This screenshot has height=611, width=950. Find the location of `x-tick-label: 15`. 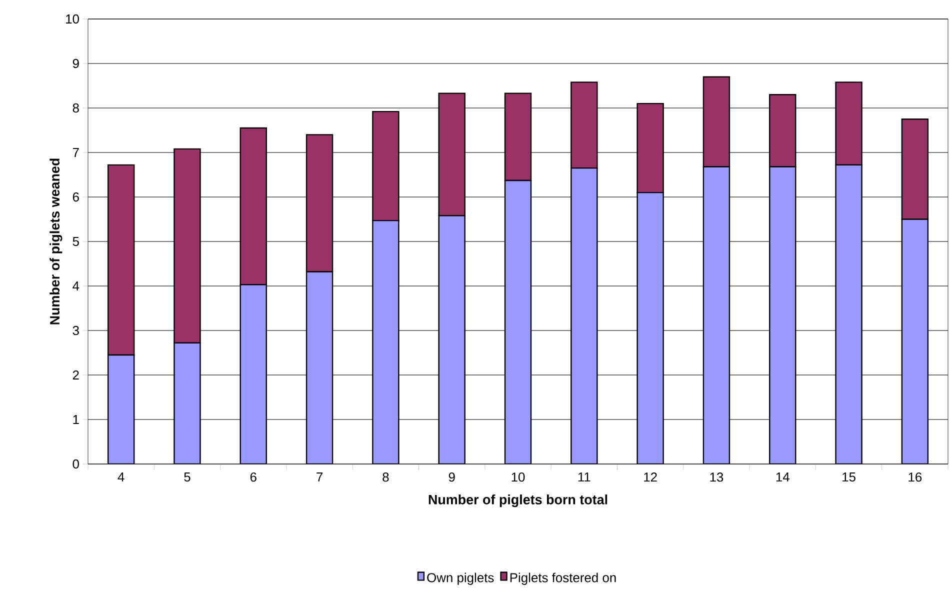

x-tick-label: 15 is located at coordinates (849, 477).